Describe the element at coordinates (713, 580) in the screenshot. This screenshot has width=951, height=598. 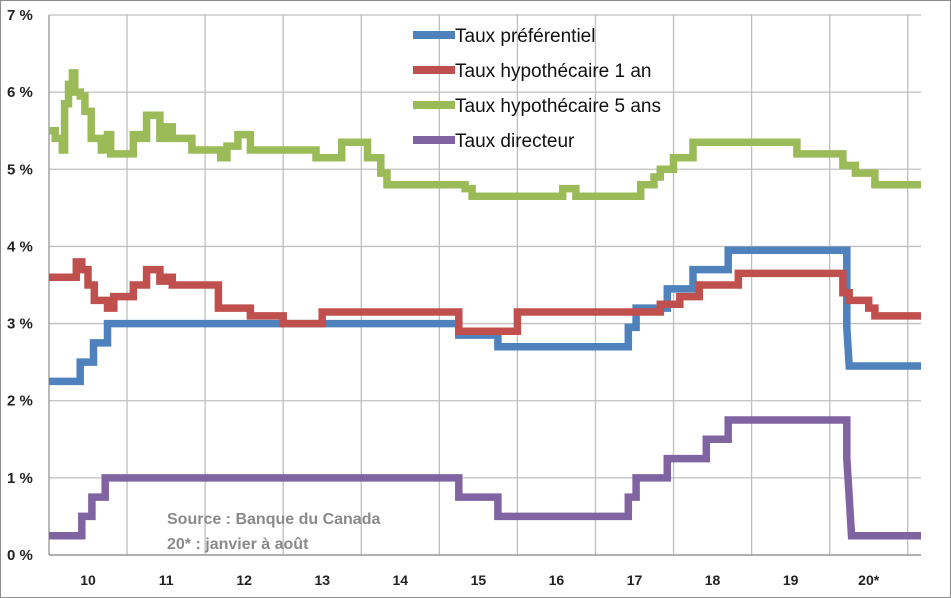
I see `x-tick-label: 18` at that location.